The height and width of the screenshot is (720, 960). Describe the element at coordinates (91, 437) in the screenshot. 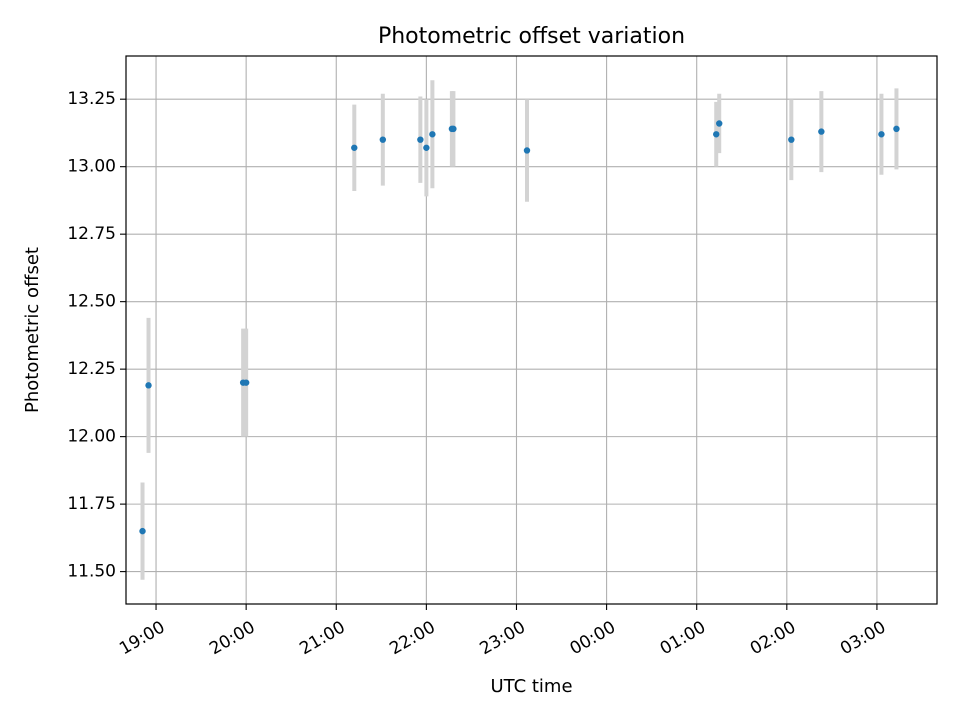

I see `y-tick-label: 12.00` at that location.